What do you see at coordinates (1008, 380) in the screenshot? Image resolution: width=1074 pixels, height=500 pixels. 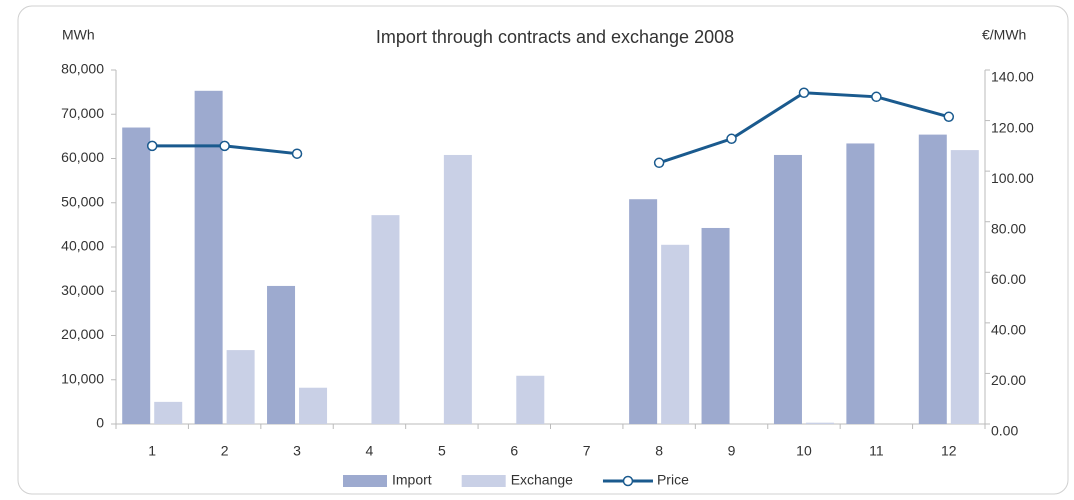 I see `y2-tick-label: 20.00` at bounding box center [1008, 380].